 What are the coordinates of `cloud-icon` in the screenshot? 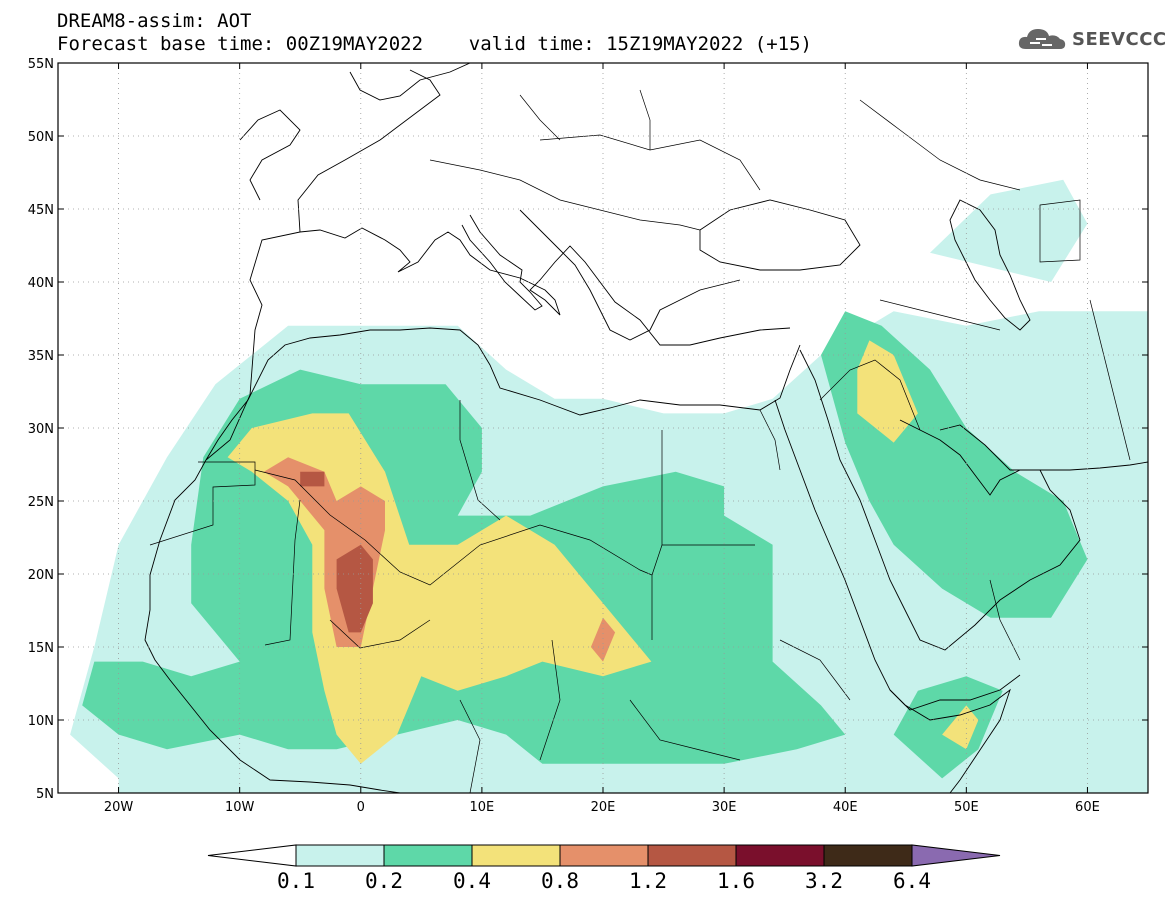 It's located at (1042, 39).